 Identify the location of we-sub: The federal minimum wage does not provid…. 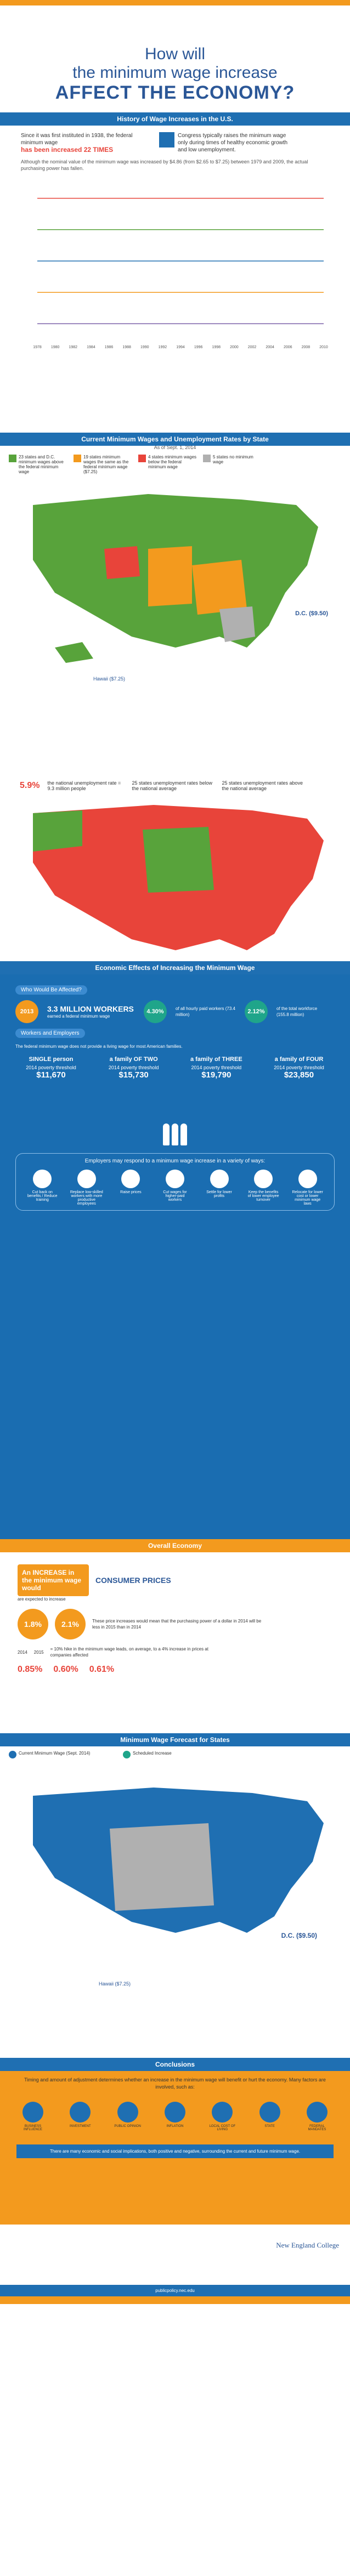
(99, 1046).